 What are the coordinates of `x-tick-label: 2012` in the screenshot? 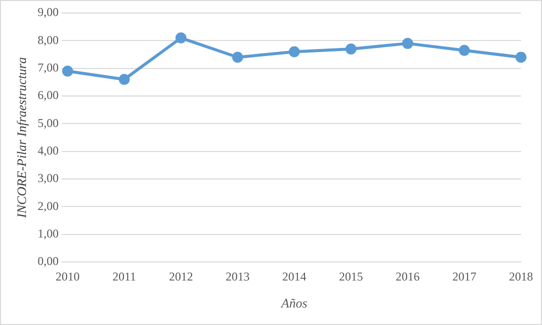 It's located at (180, 276).